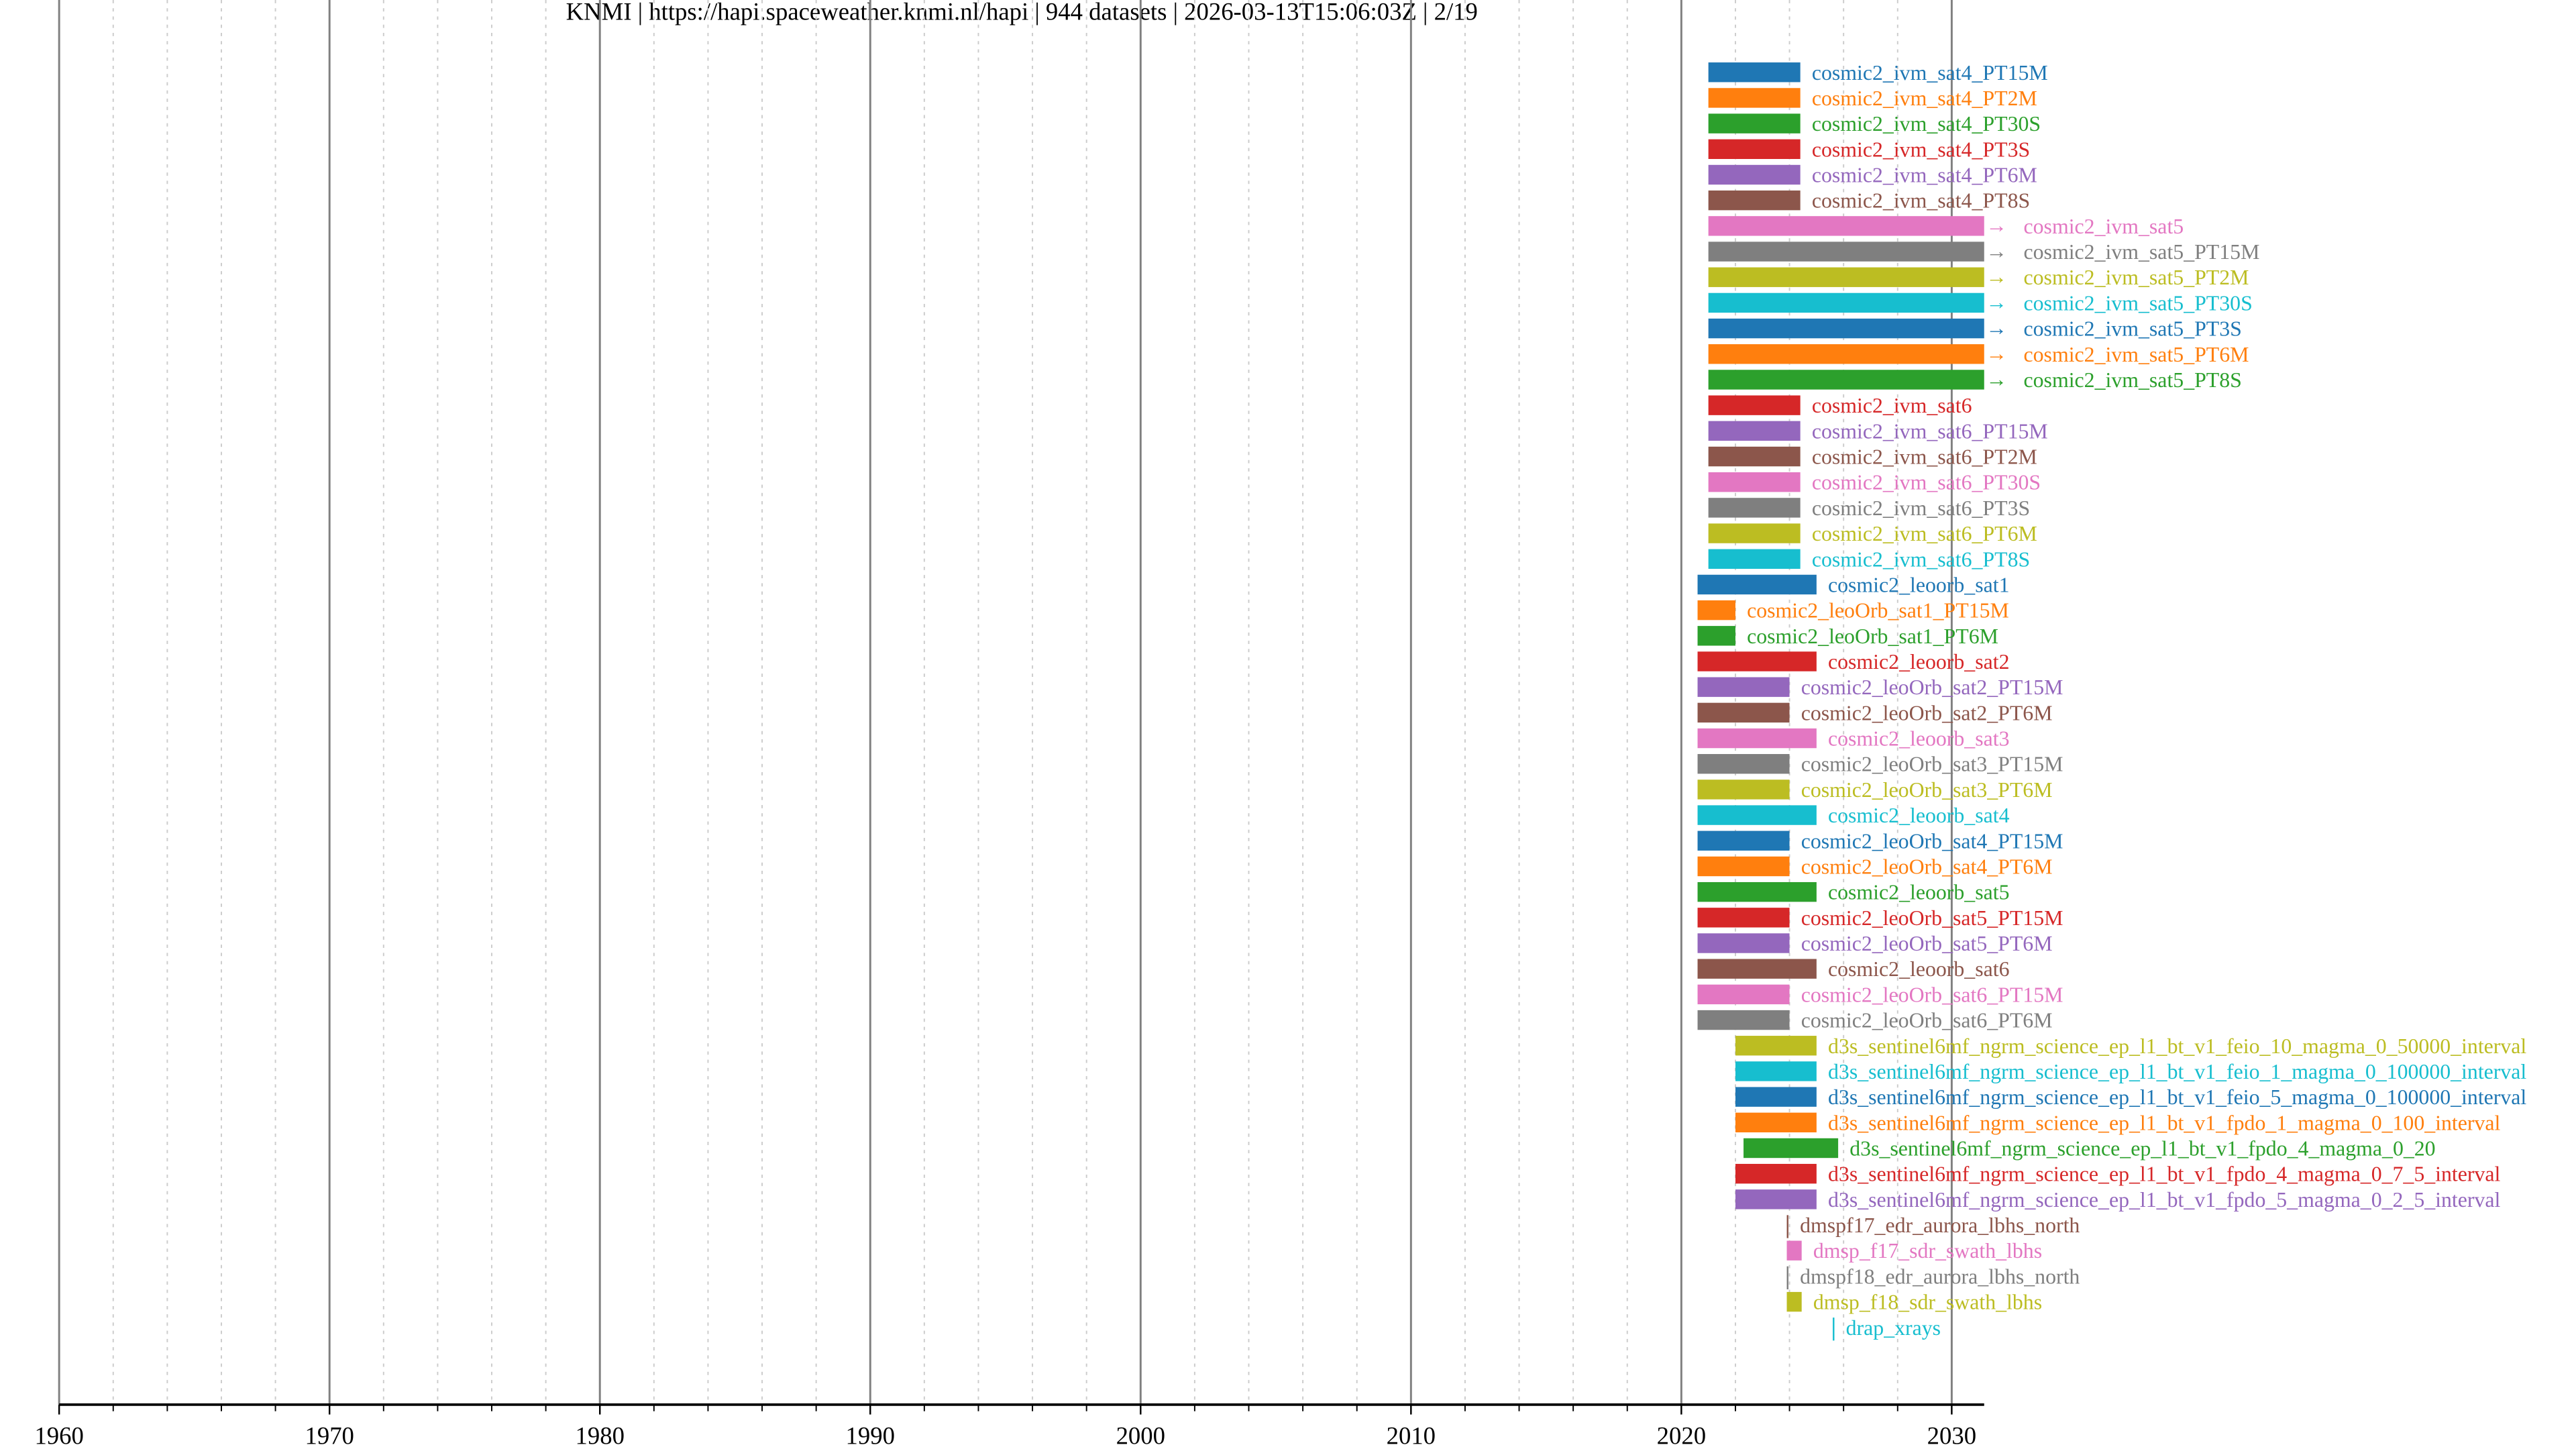  I want to click on dataset-label: cosmic2_leoOrb_sat2_PT15M, so click(1932, 687).